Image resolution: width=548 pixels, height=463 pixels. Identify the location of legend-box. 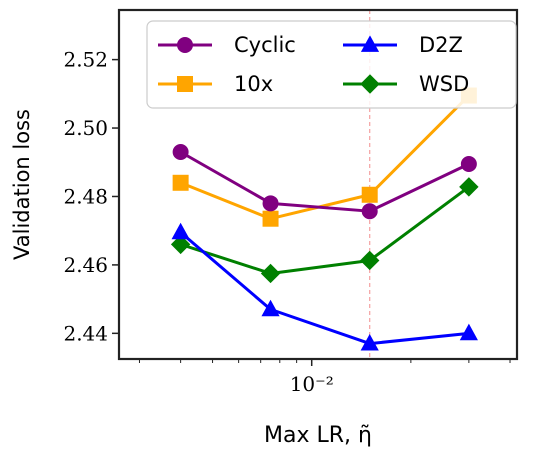
(331, 64).